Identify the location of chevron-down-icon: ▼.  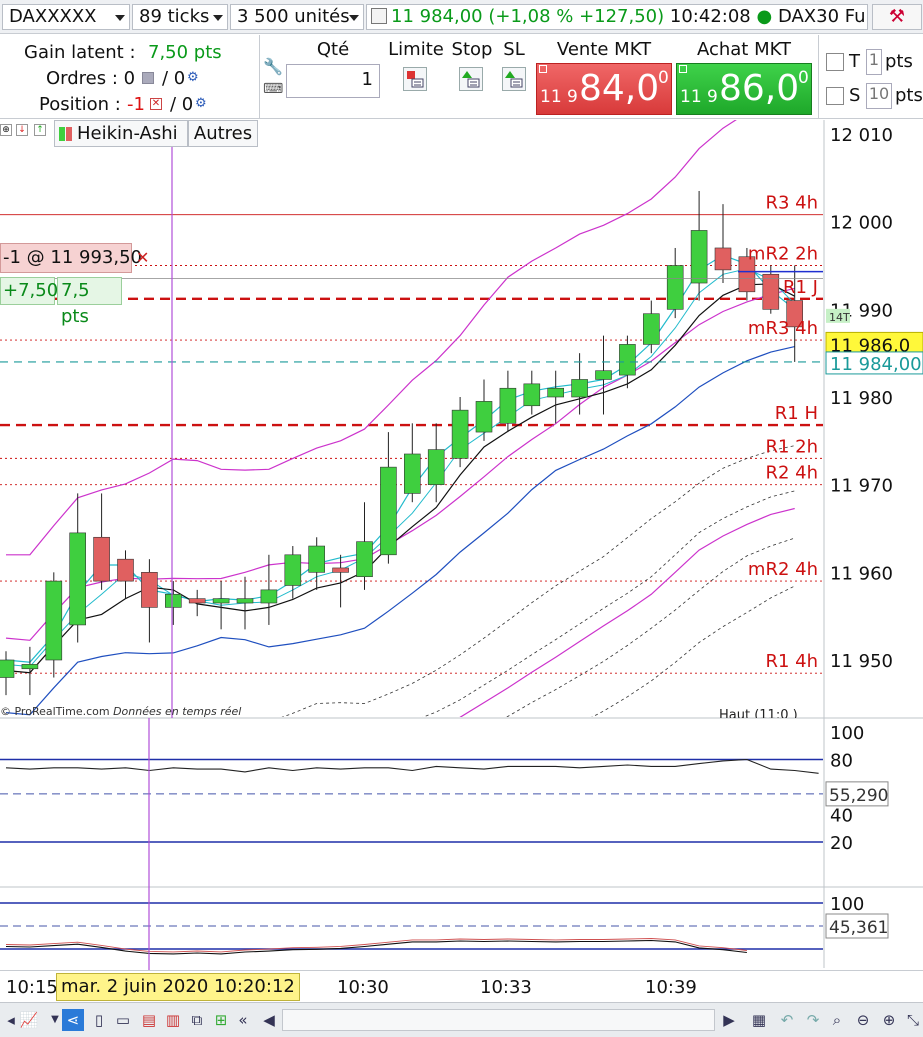
(55, 1019).